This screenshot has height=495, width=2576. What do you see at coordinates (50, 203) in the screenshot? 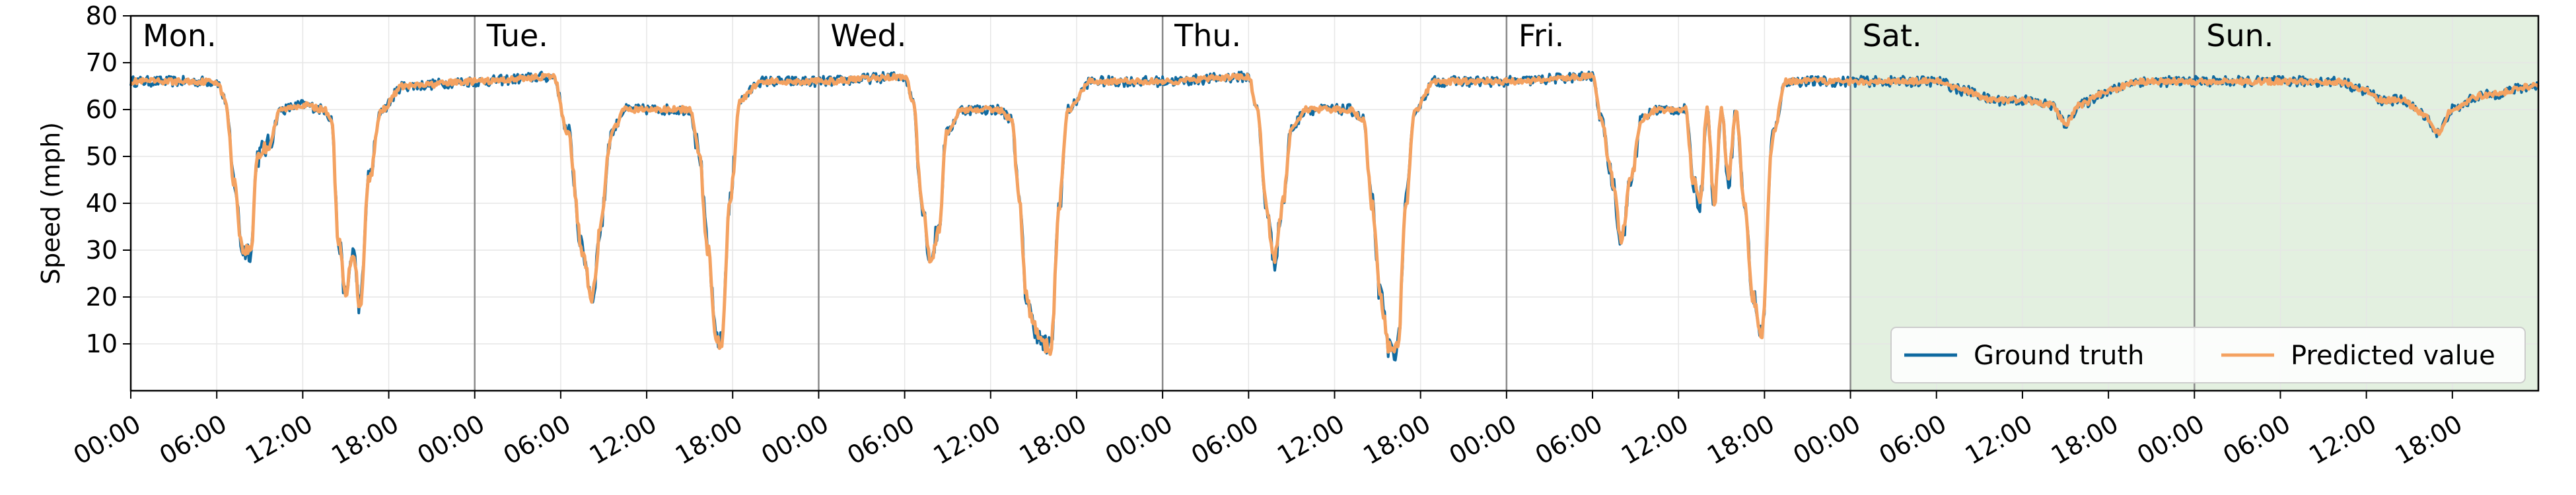
I see `y-axis-label: Speed (mph)` at bounding box center [50, 203].